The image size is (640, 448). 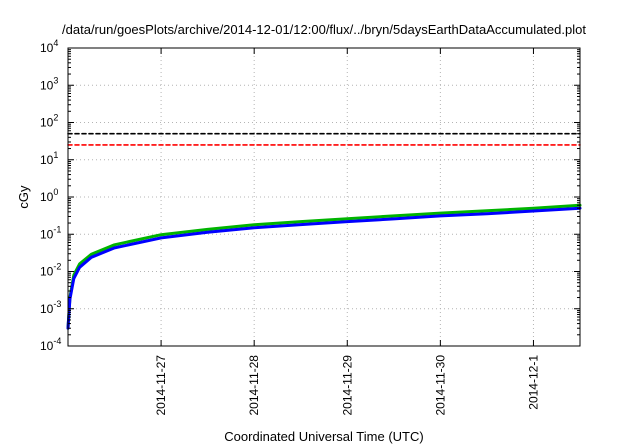 I want to click on y-tick-label: 10⁴, so click(x=49, y=46).